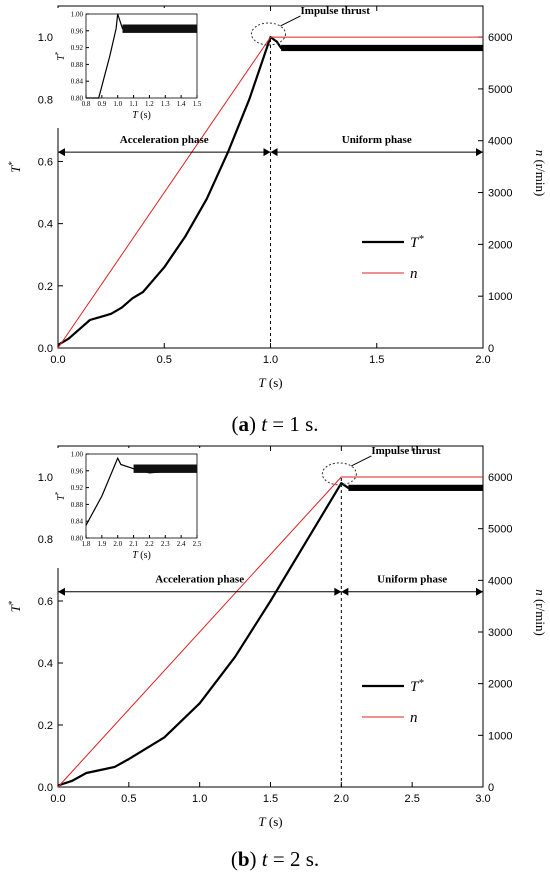 This screenshot has width=550, height=881. I want to click on panel-caption: (b) t = 2 s., so click(275, 859).